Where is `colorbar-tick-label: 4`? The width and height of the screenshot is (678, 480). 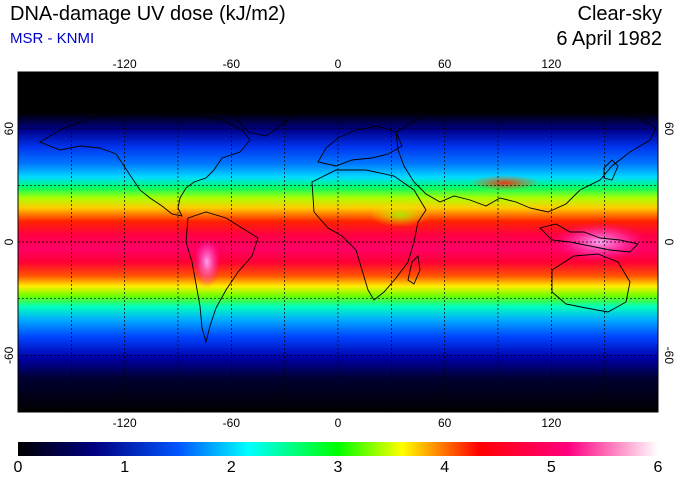
colorbar-tick-label: 4 is located at coordinates (445, 467).